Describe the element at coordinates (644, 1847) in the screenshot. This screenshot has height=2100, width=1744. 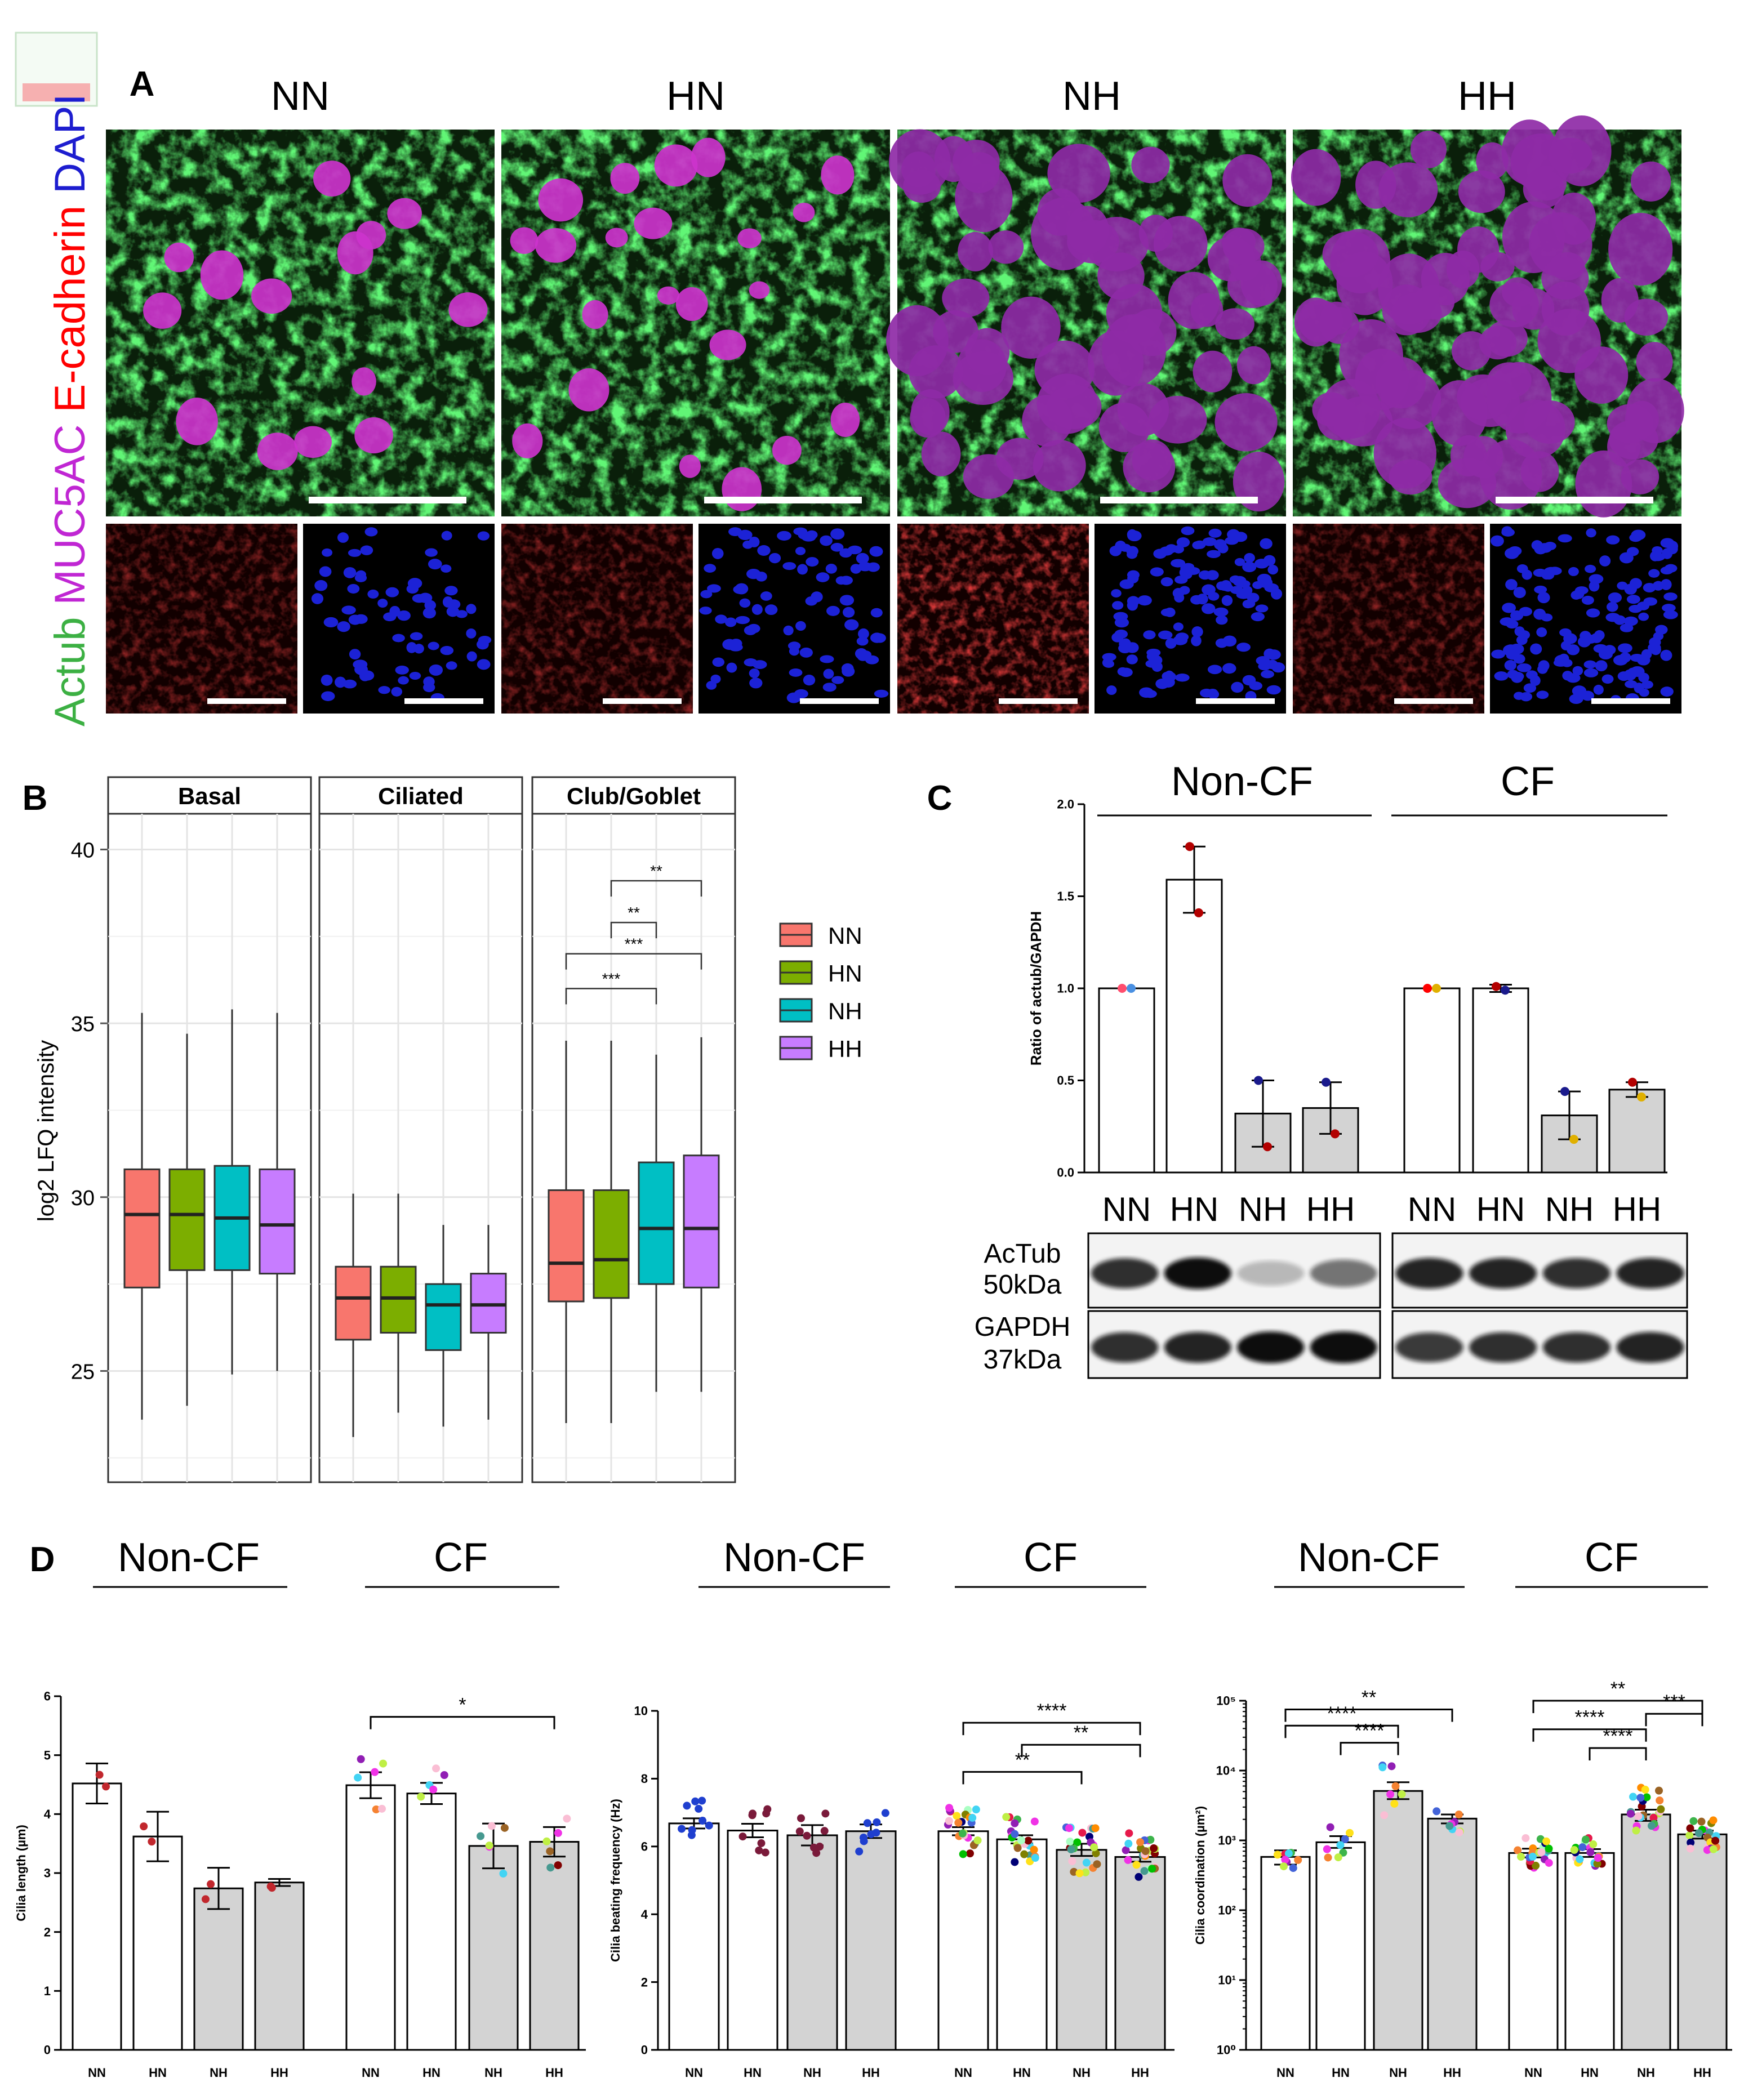
I see `y-tick-label: 6` at that location.